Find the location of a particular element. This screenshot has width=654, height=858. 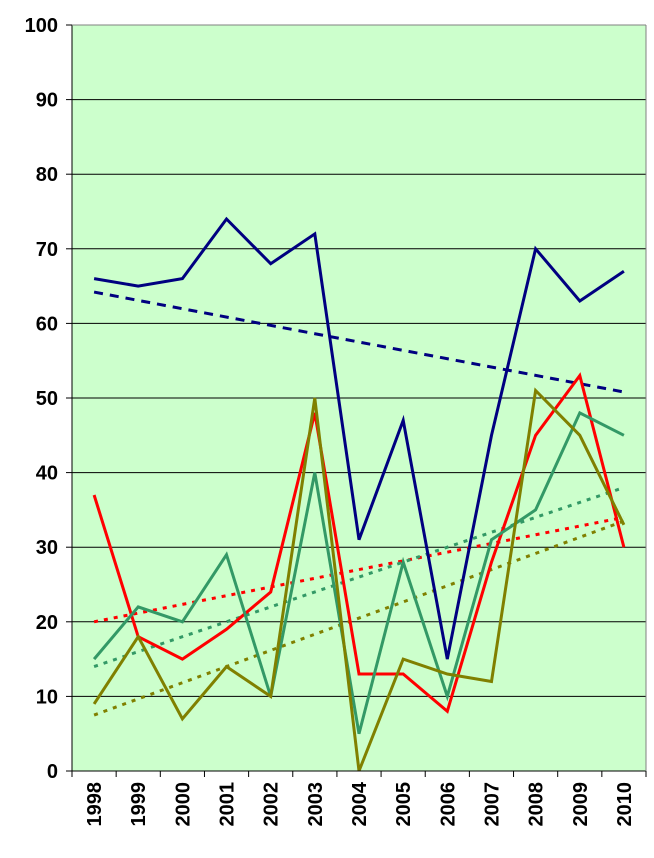

x-tick-label-2005: 2005 is located at coordinates (404, 804).